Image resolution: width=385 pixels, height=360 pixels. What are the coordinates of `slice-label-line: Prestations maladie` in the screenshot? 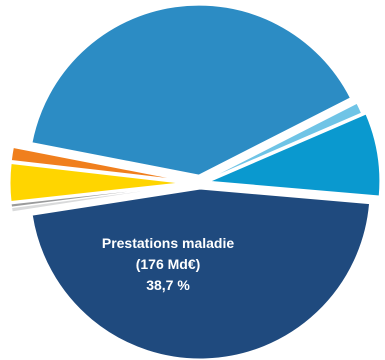 It's located at (168, 243).